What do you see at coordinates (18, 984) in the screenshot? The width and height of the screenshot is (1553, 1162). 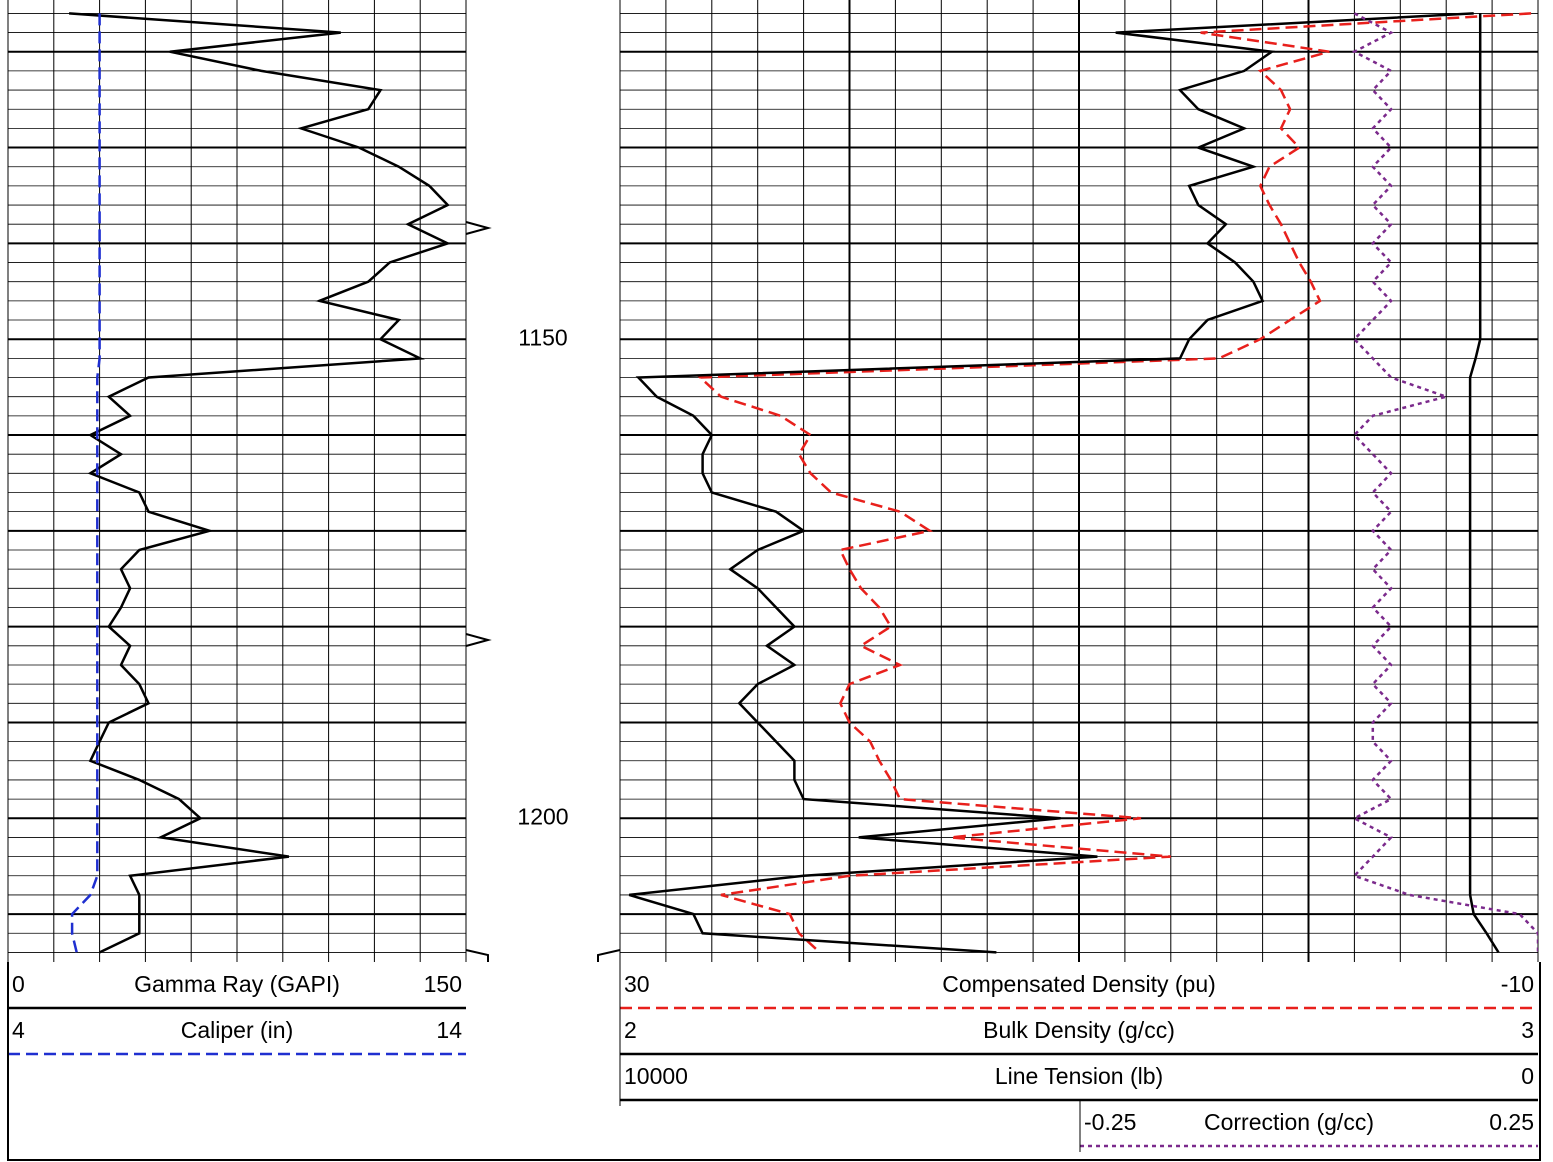 I see `scale-min: 0` at bounding box center [18, 984].